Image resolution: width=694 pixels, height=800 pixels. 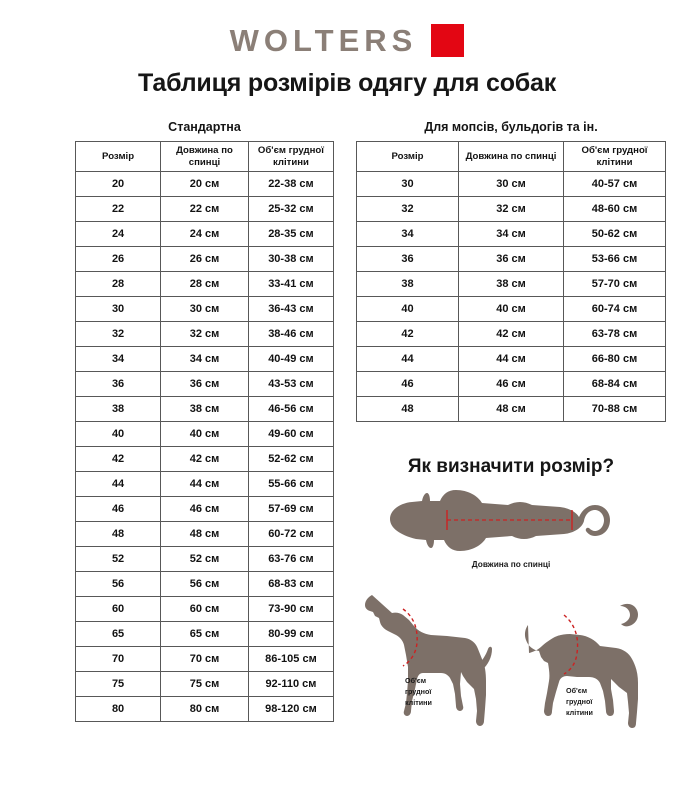 I want to click on figure-caption-chest-line2: грудної, so click(x=418, y=691).